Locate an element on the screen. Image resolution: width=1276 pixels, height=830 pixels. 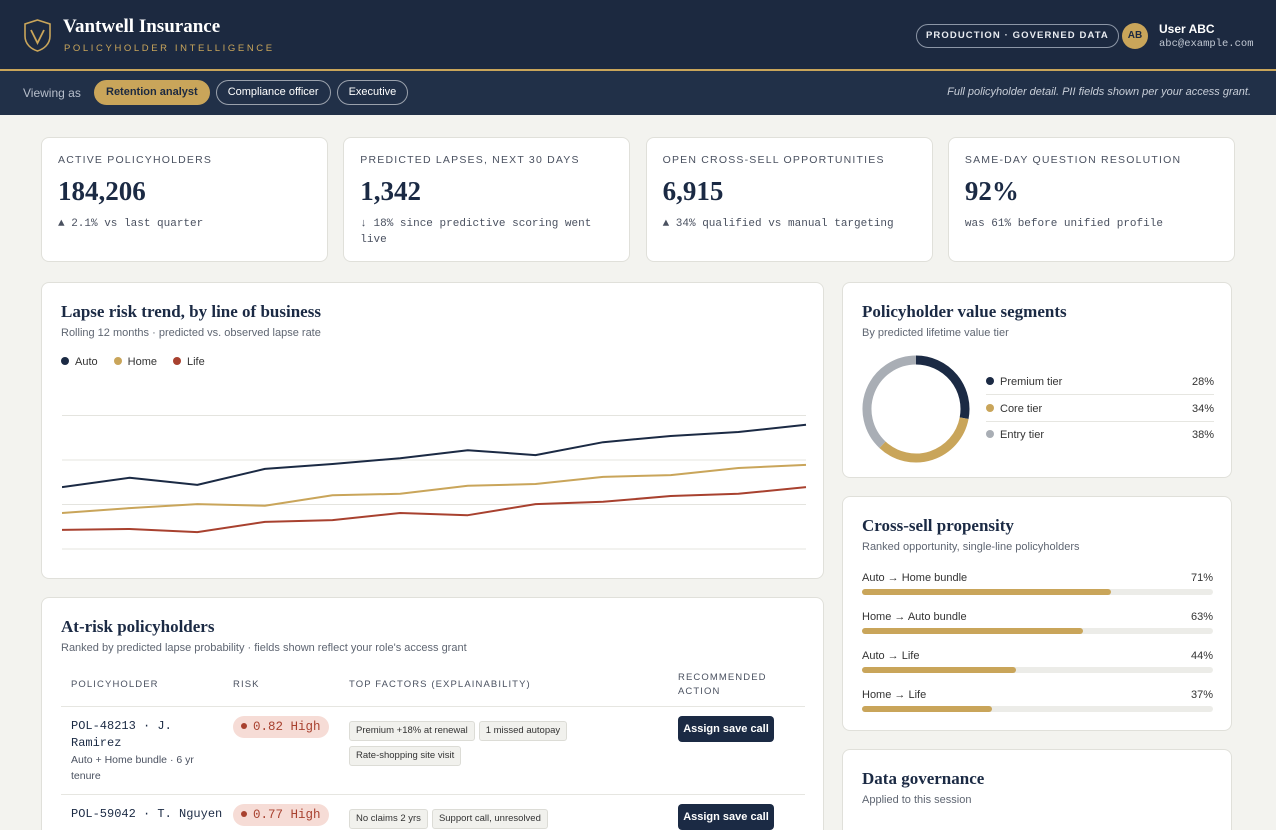
kpi-value: 6,915 is located at coordinates (693, 191).